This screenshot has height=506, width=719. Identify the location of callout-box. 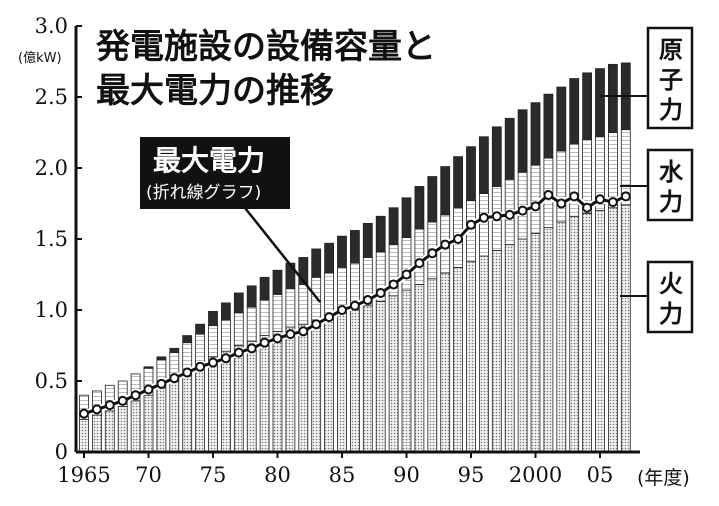
(215, 173).